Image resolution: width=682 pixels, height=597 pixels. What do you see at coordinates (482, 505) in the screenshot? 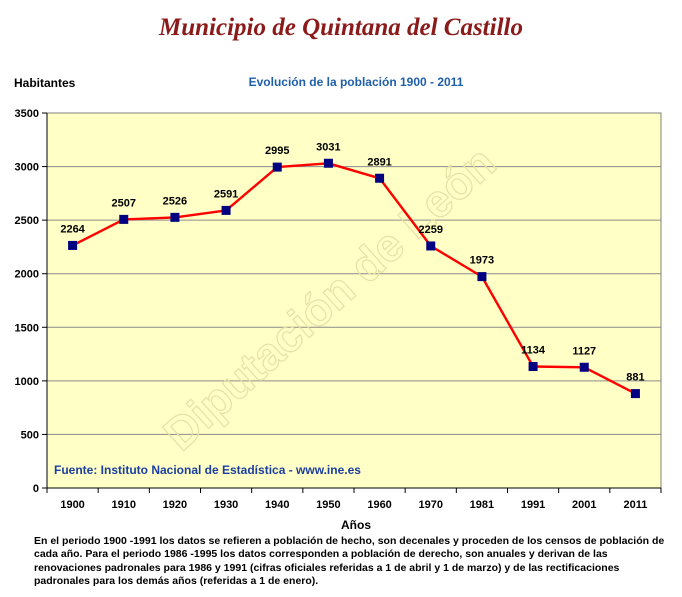
I see `x-tick-label: 1981` at bounding box center [482, 505].